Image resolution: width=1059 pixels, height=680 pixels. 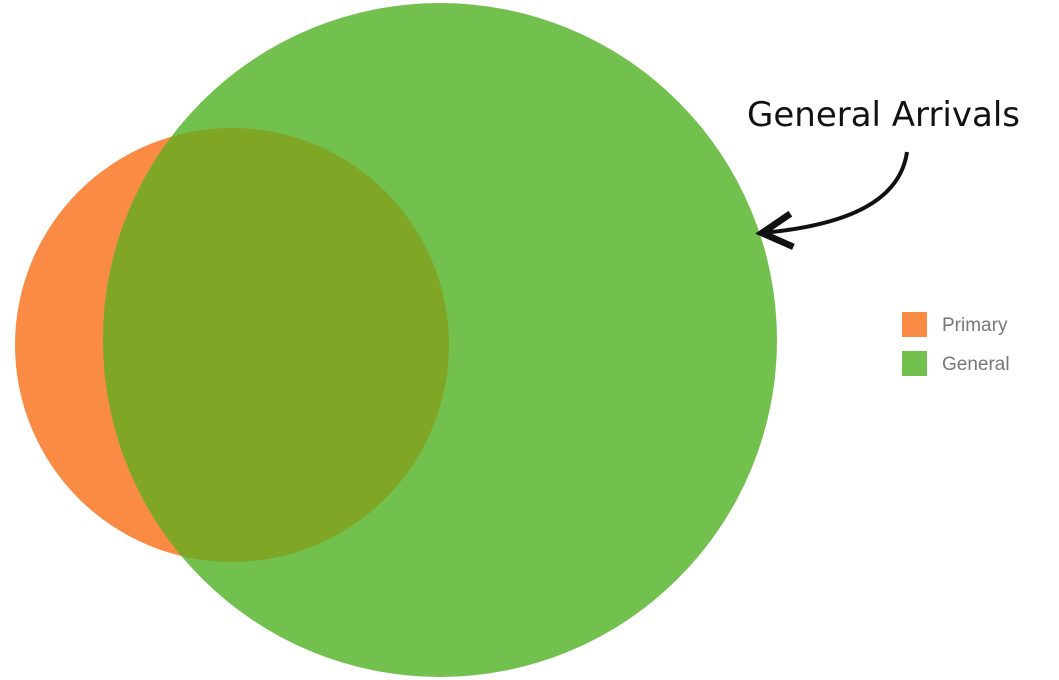 What do you see at coordinates (975, 325) in the screenshot?
I see `legend-label-primary: Primary` at bounding box center [975, 325].